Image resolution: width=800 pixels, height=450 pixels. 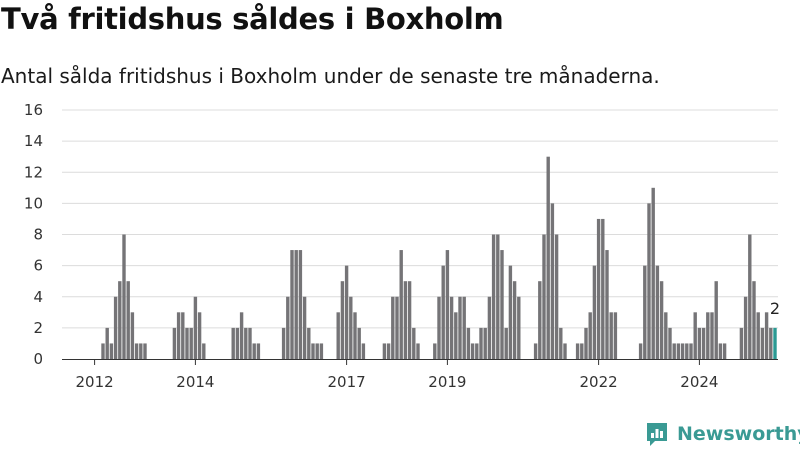 What do you see at coordinates (657, 434) in the screenshot?
I see `newsworthy-logo-icon` at bounding box center [657, 434].